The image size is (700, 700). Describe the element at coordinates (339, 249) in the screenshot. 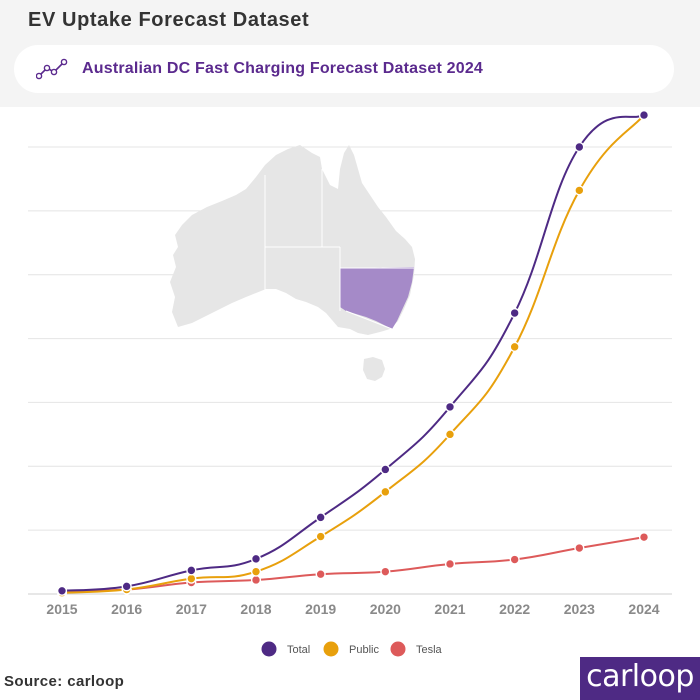

I see `state-borders` at that location.